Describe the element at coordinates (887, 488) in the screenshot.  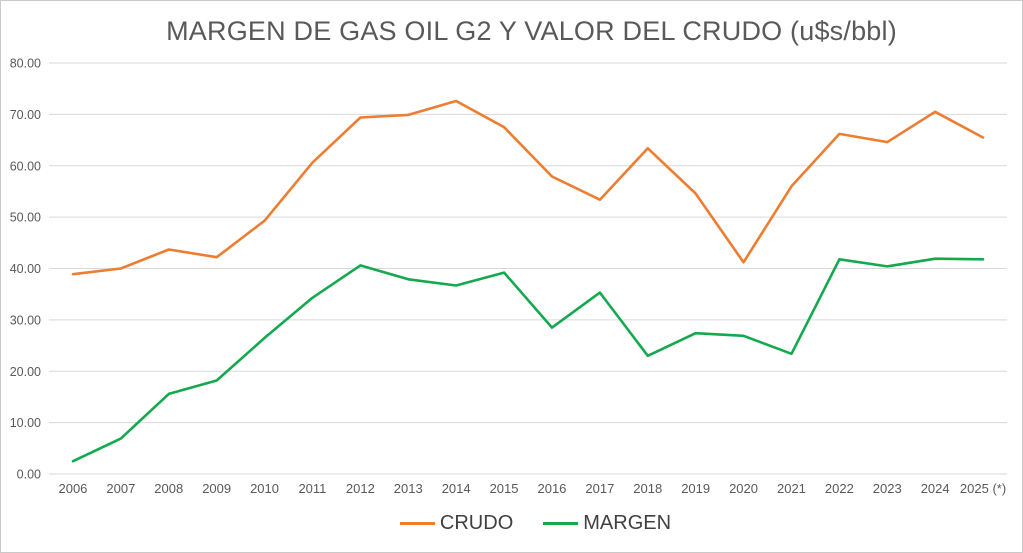
I see `x-axis-tick-label: 2023` at that location.